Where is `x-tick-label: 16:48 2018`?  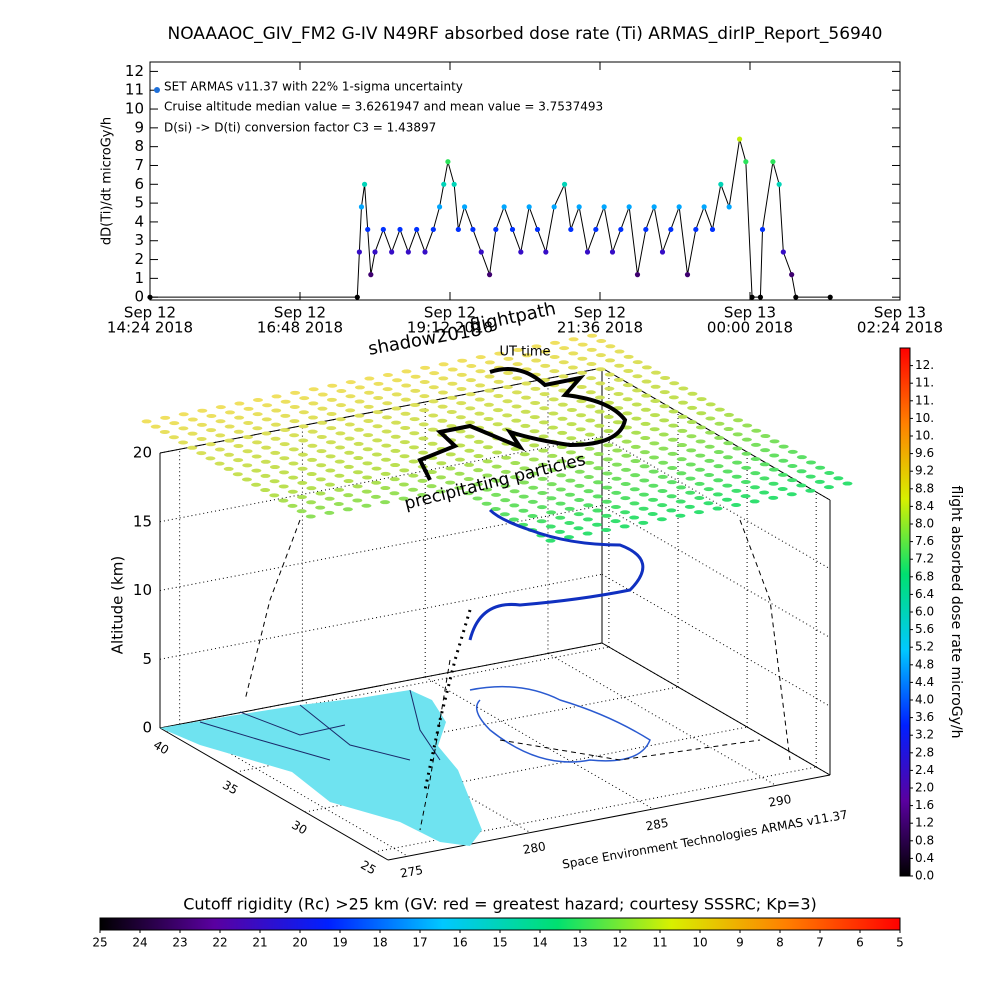
x-tick-label: 16:48 2018 is located at coordinates (300, 328).